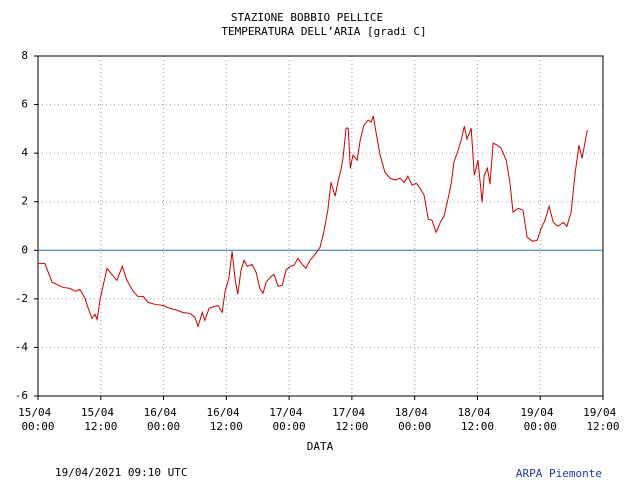 This screenshot has width=640, height=480. Describe the element at coordinates (289, 419) in the screenshot. I see `x-tick-label: 17/04 00:00` at that location.